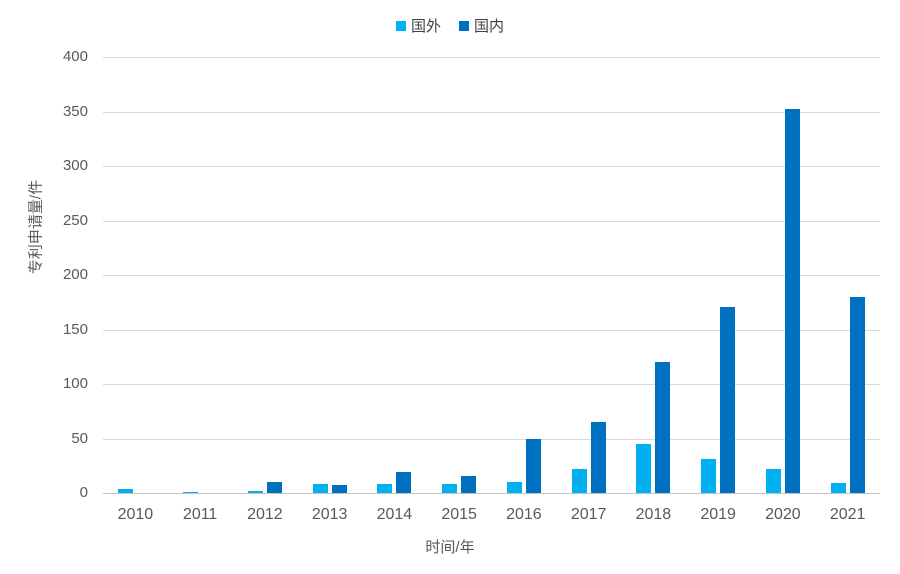 The image size is (900, 574). I want to click on bar-国外-2015, so click(450, 488).